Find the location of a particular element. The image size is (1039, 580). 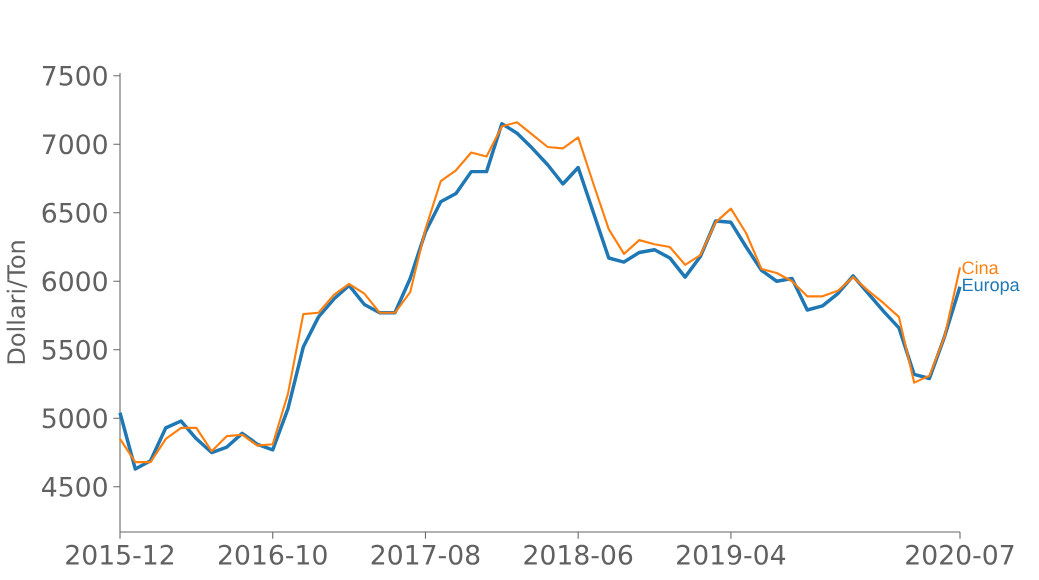

y-tick-label: 5500 is located at coordinates (74, 349).